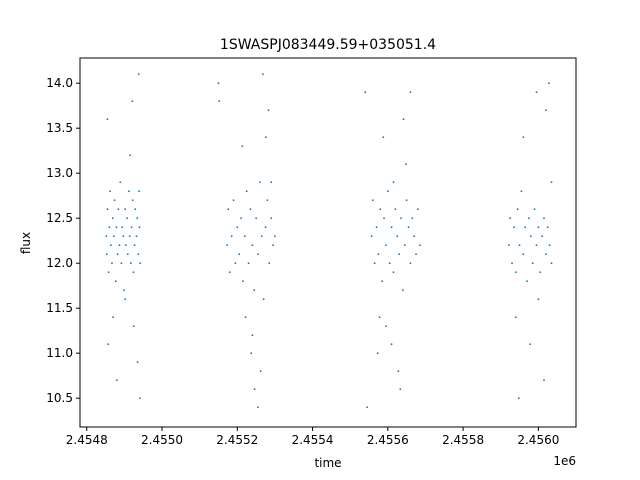  I want to click on x-tick-label: 2.4548, so click(87, 440).